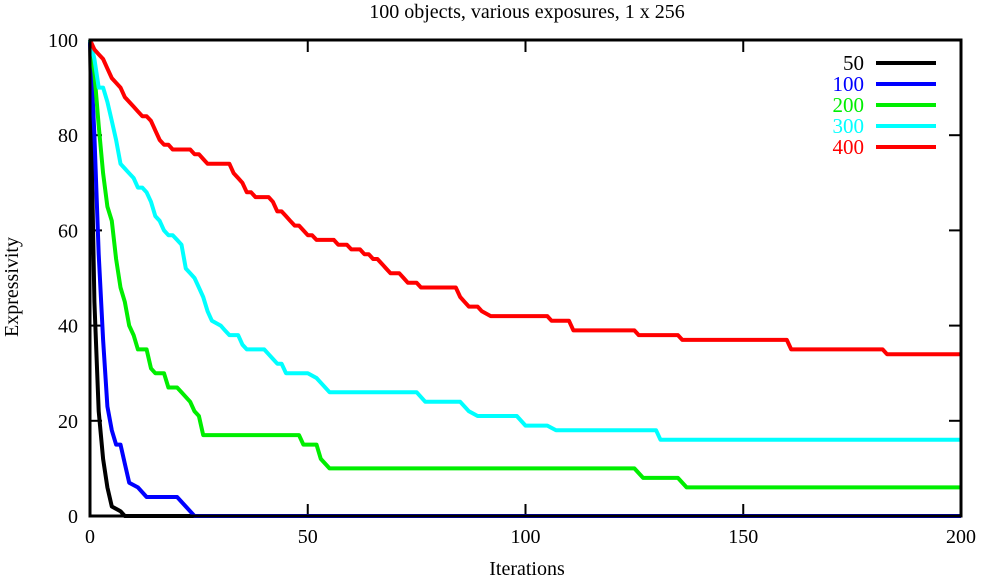  I want to click on legend-label-100: 100, so click(849, 84).